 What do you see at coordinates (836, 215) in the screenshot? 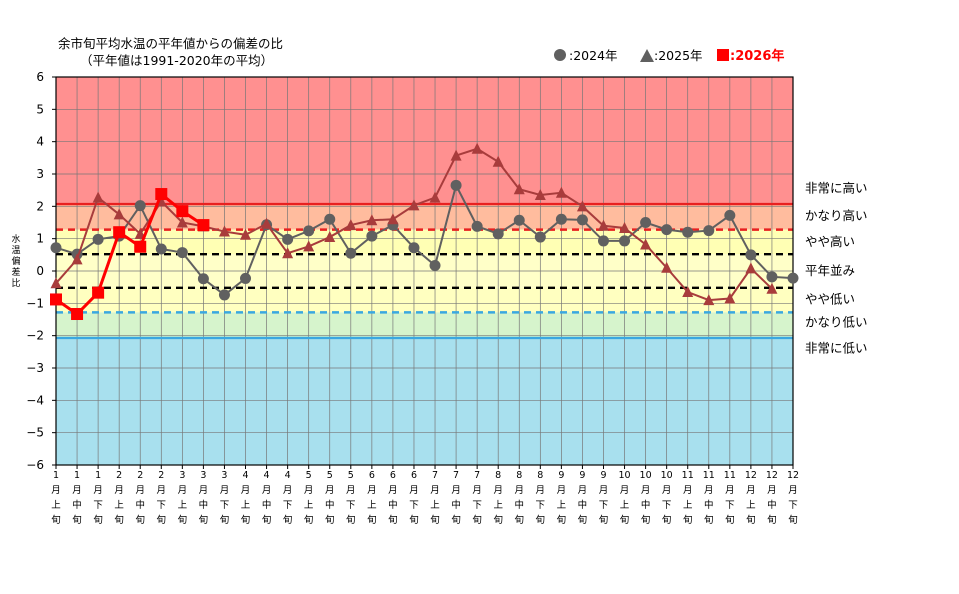
I see `level-label: かなり高い` at bounding box center [836, 215].